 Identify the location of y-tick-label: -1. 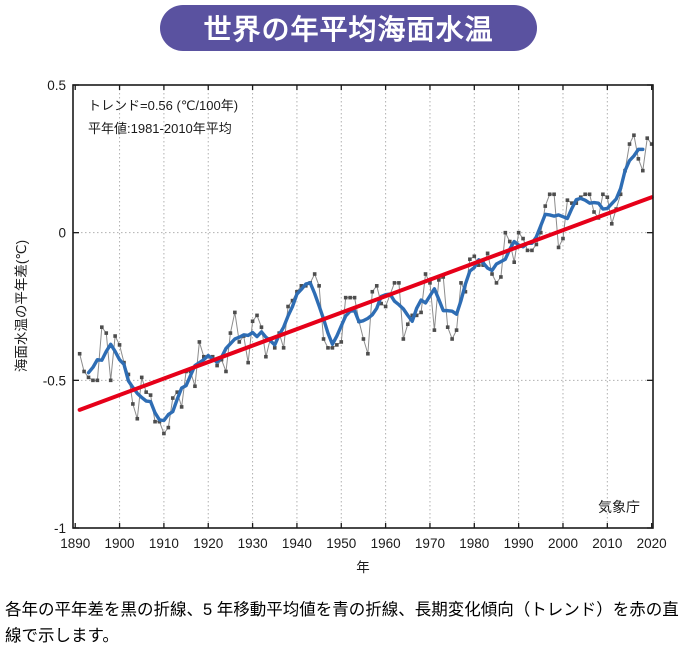
(60, 528).